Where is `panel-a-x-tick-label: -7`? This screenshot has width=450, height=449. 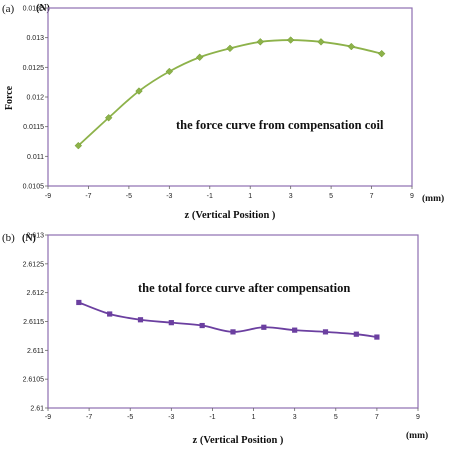 panel-a-x-tick-label: -7 is located at coordinates (88, 196).